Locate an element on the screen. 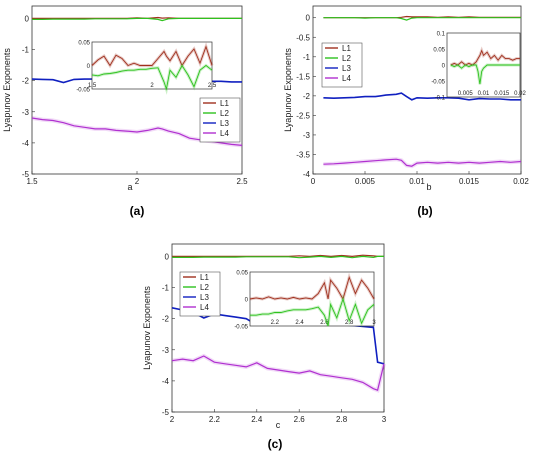  inset-x-tick-label: 1.5 is located at coordinates (92, 86).